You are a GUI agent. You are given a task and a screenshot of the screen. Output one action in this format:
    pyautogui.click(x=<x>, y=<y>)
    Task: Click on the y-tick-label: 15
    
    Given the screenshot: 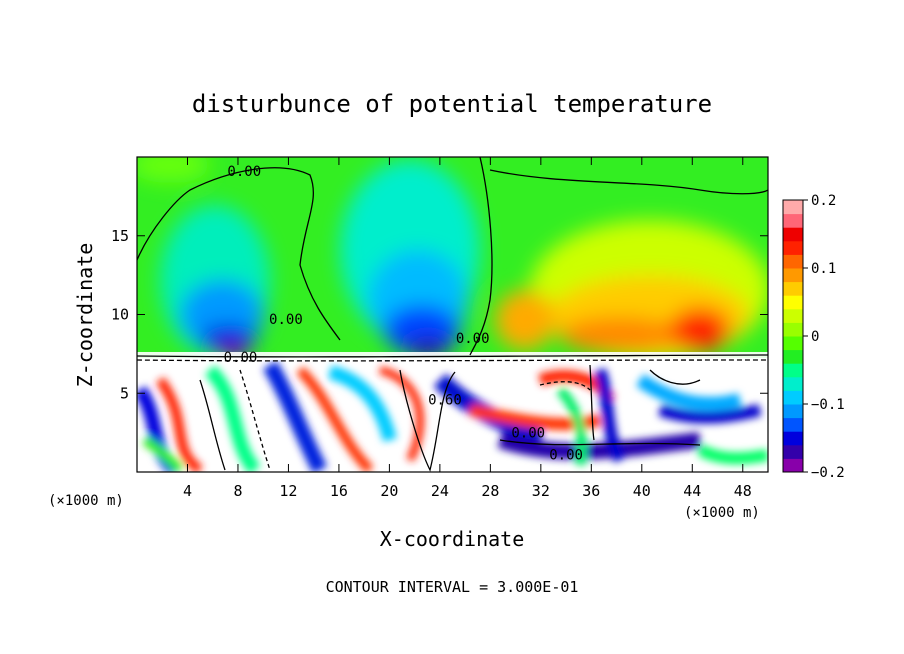 What is the action you would take?
    pyautogui.click(x=120, y=236)
    